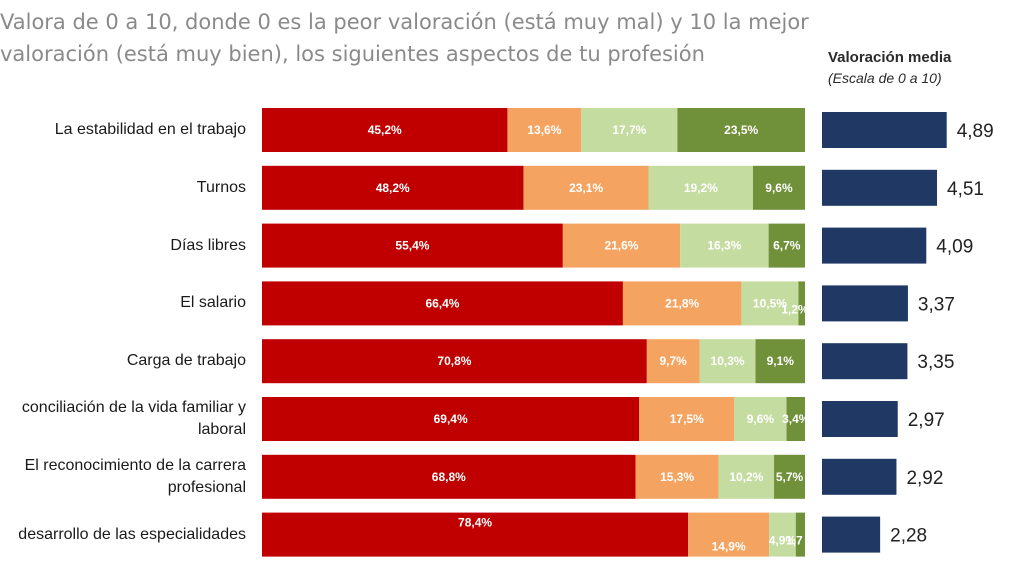  I want to click on average-value-label: 4,89, so click(975, 131).